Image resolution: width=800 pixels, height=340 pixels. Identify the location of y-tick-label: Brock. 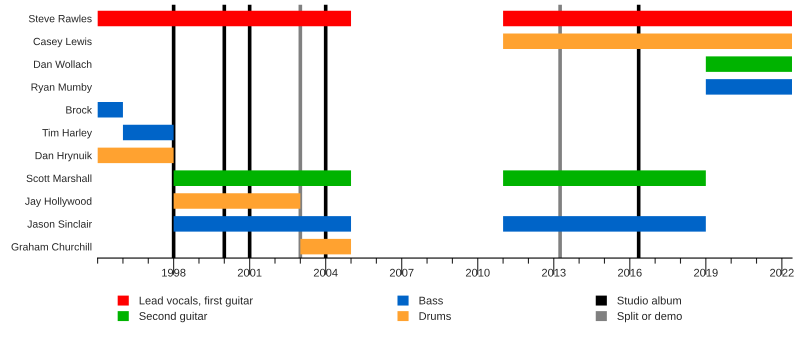
(79, 110).